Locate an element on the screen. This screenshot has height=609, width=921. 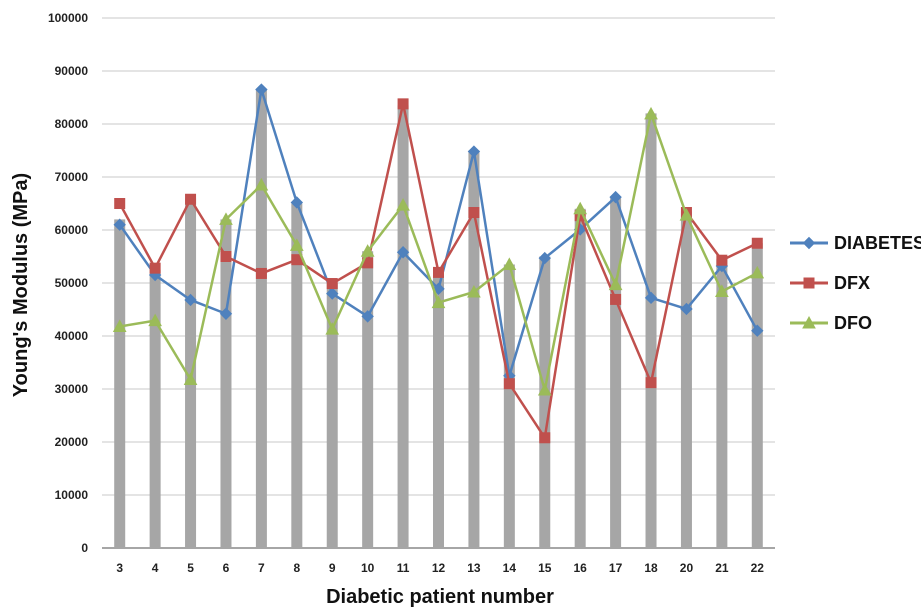
legend-marker-dfx is located at coordinates (809, 283).